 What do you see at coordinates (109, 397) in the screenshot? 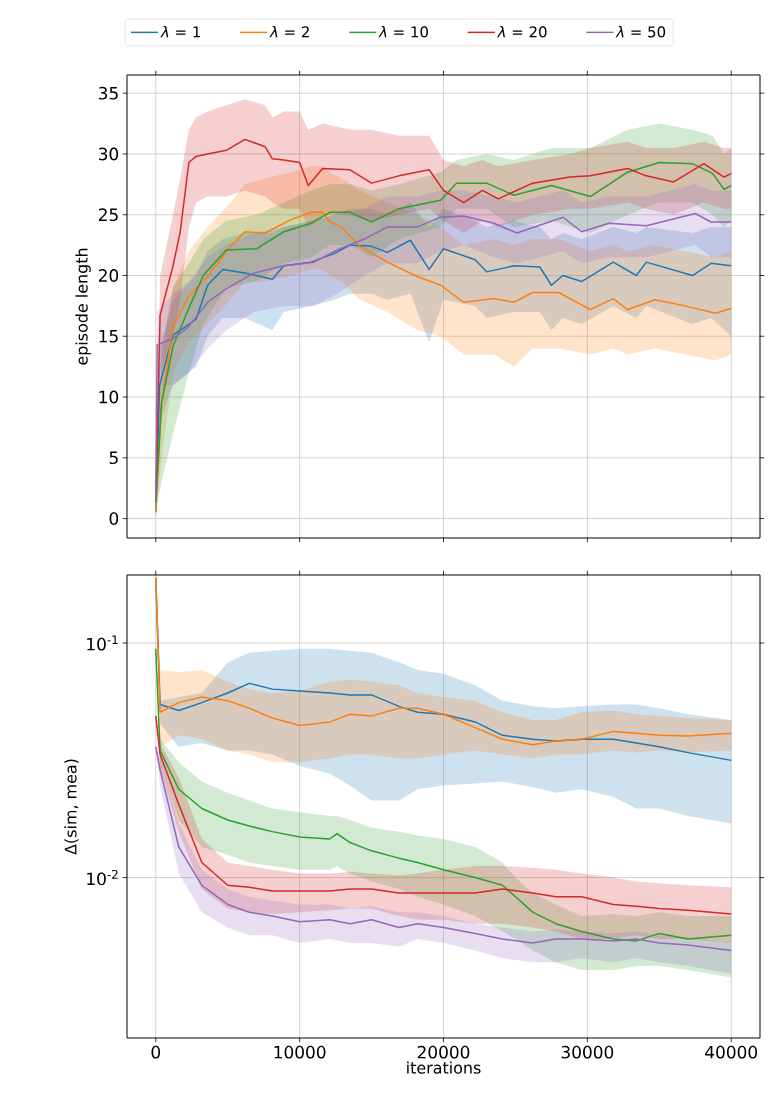
I see `y-tick-label: 10` at bounding box center [109, 397].